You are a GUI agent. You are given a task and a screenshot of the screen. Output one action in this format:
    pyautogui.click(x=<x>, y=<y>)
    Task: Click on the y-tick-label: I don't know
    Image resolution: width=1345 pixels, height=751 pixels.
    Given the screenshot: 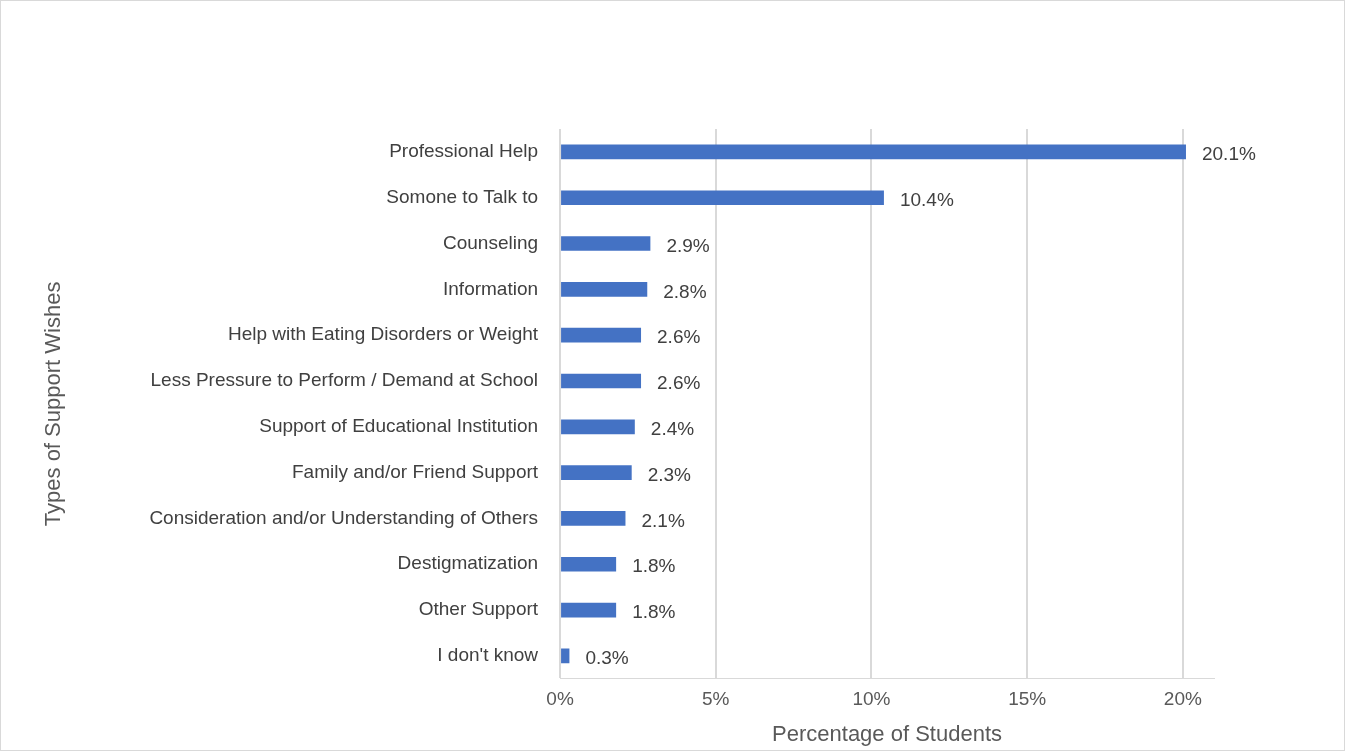 What is the action you would take?
    pyautogui.click(x=488, y=655)
    